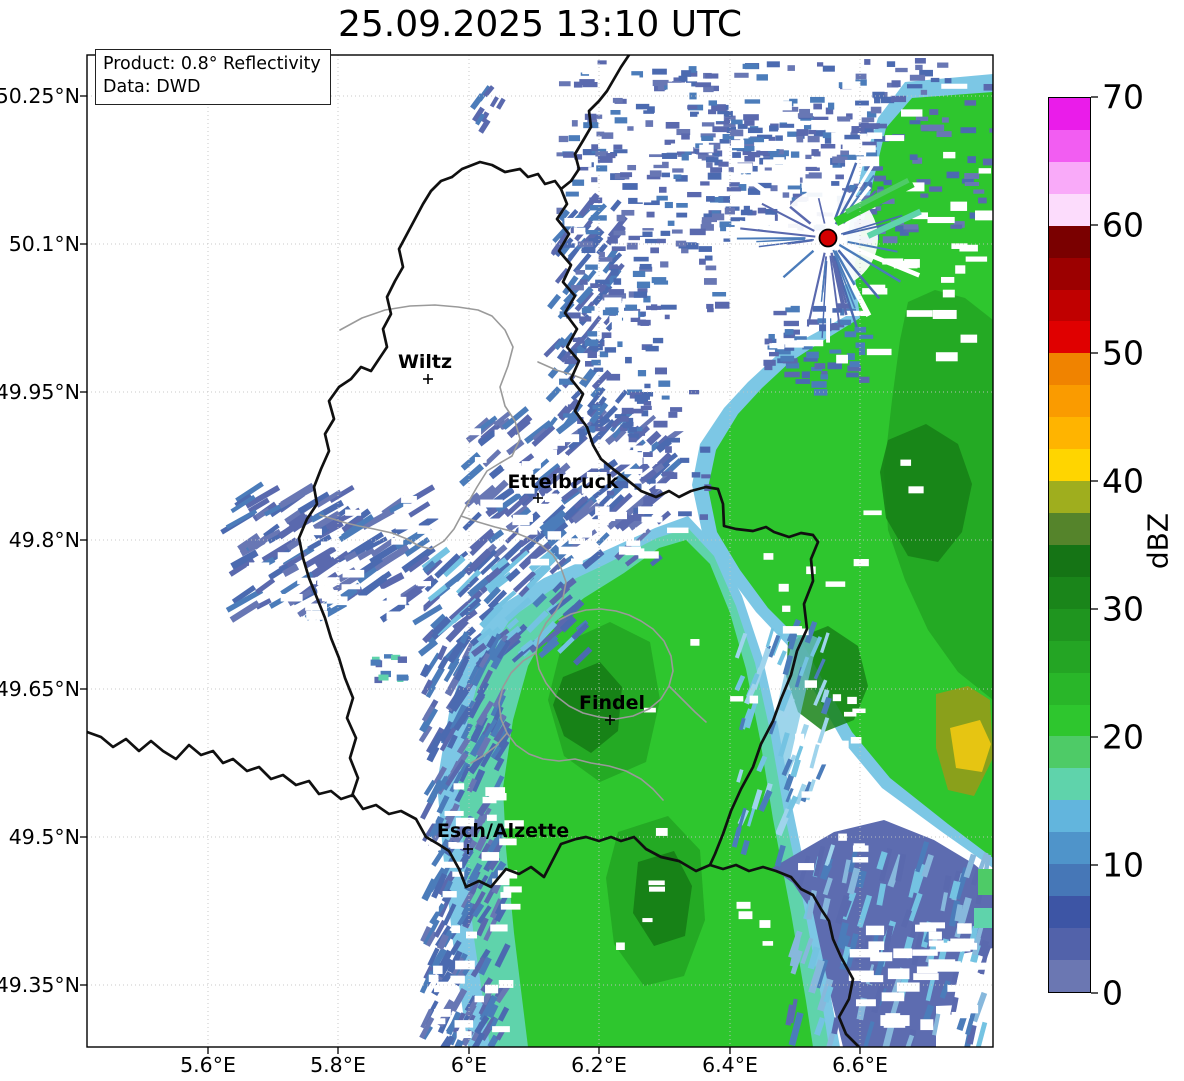  Describe the element at coordinates (599, 1065) in the screenshot. I see `x-tick-label: 6.2°E` at that location.